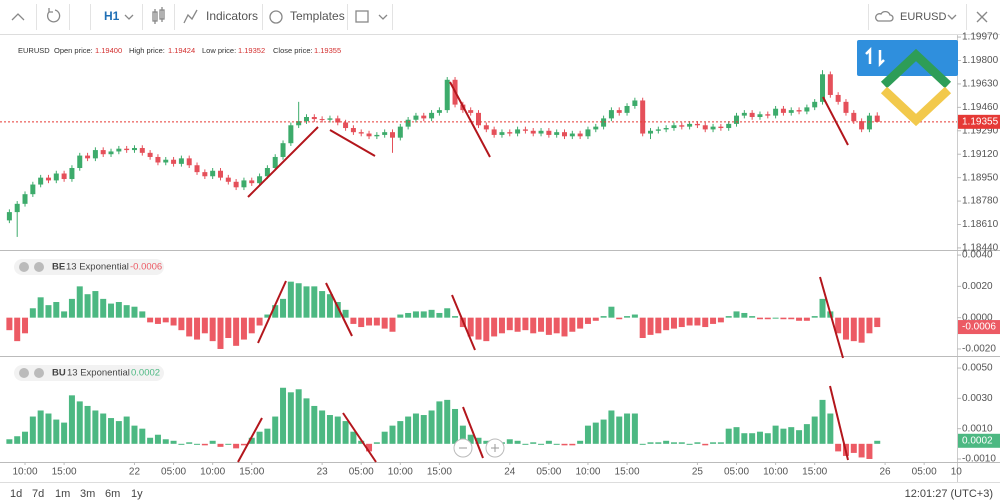 This screenshot has width=1000, height=504. I want to click on indicators-button: Indicators, so click(232, 16).